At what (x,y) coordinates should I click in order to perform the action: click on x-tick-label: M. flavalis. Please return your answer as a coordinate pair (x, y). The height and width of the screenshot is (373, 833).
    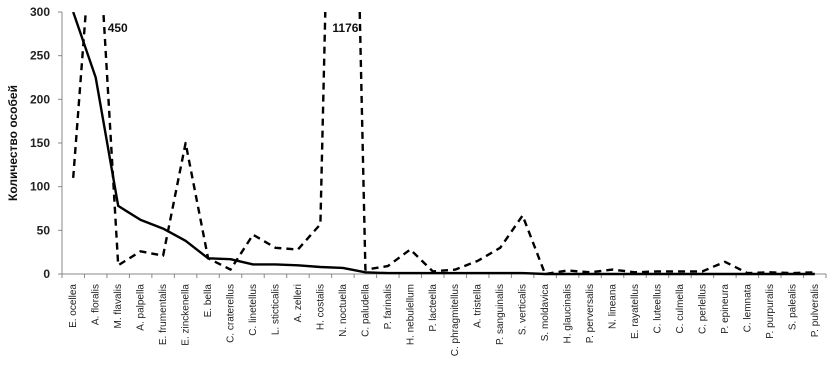
    Looking at the image, I should click on (118, 306).